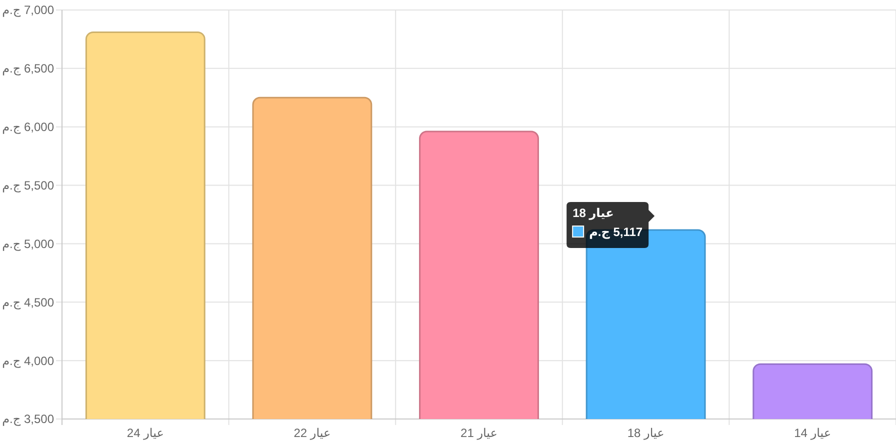 The image size is (896, 448). I want to click on annotation: عيار 18, so click(593, 213).